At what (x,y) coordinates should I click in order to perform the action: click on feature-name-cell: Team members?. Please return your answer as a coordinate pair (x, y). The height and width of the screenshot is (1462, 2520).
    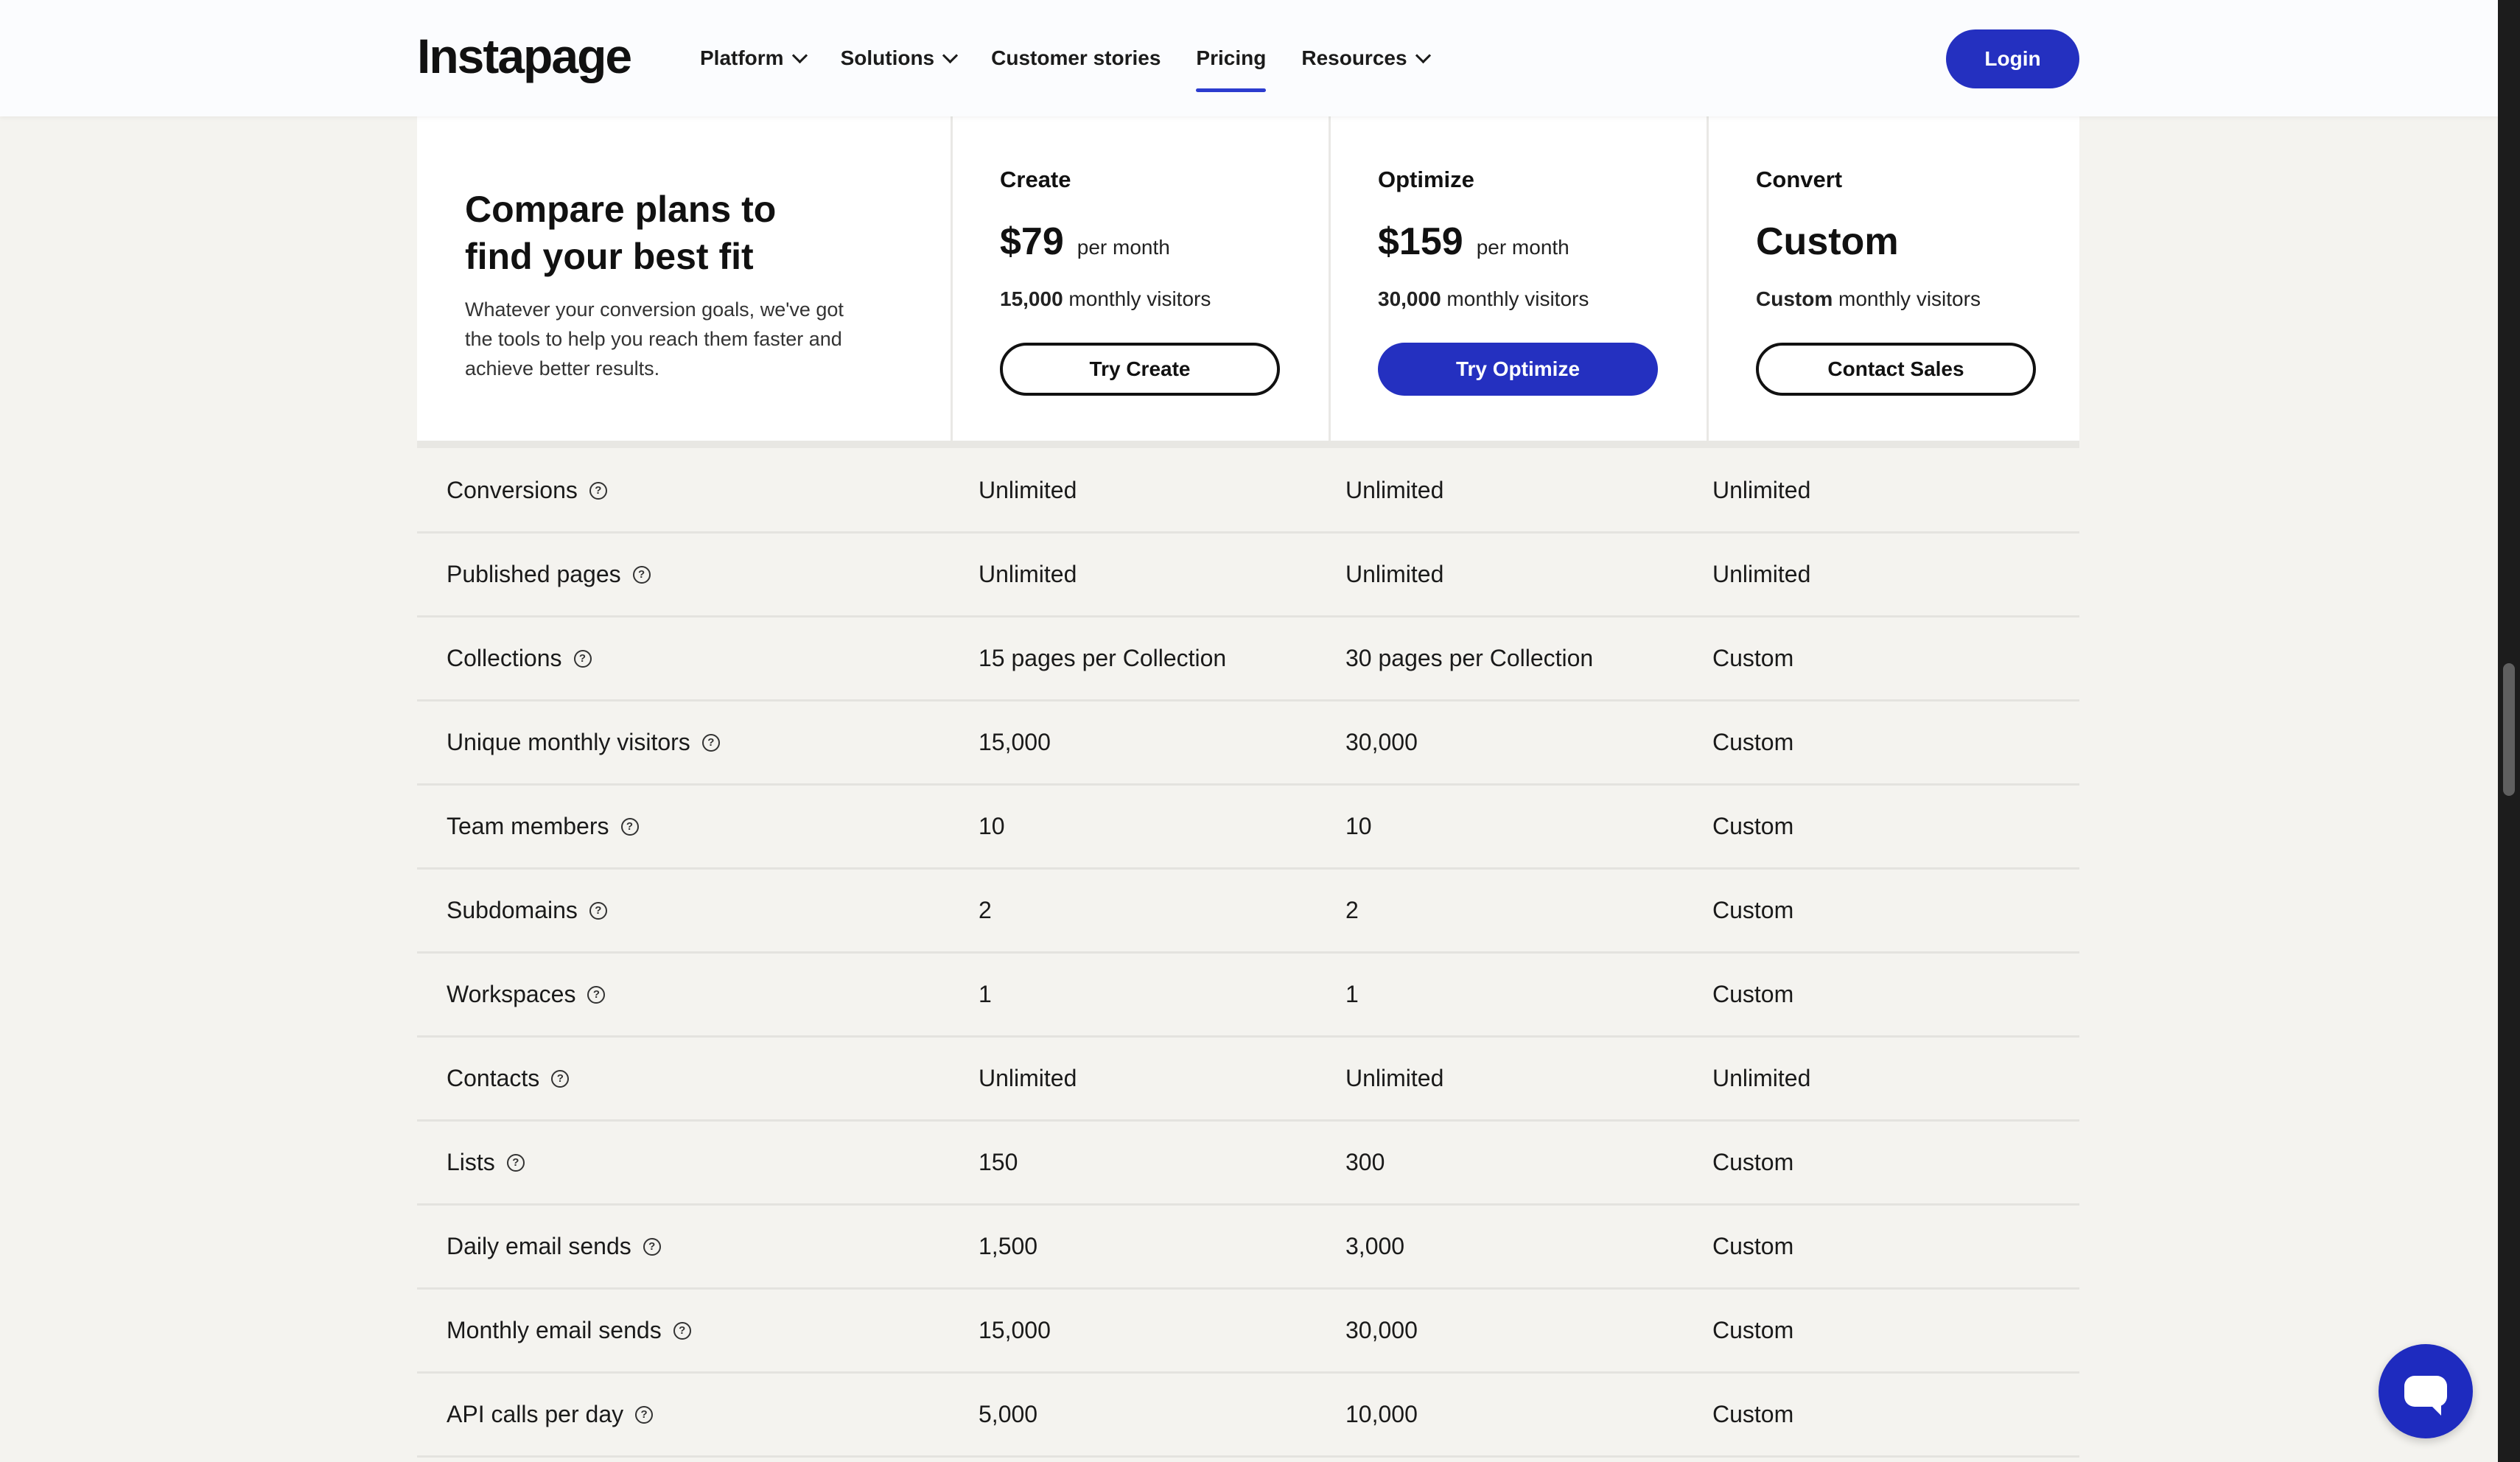
    Looking at the image, I should click on (543, 827).